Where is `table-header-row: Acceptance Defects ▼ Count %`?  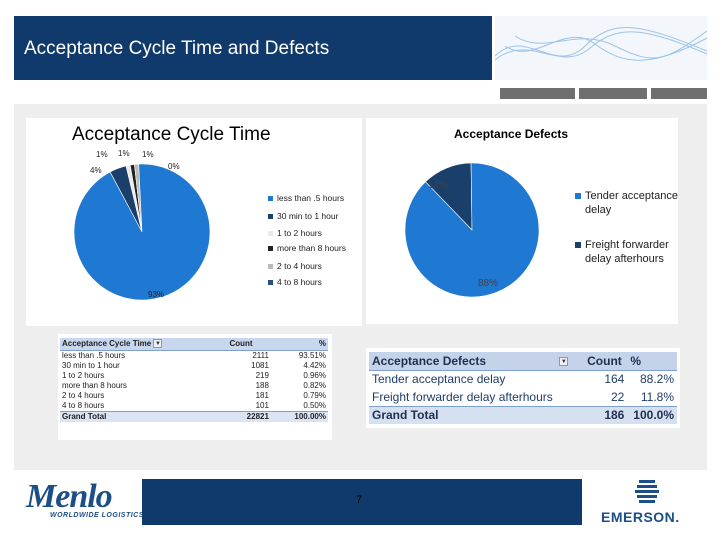
table-header-row: Acceptance Defects ▼ Count % is located at coordinates (523, 361).